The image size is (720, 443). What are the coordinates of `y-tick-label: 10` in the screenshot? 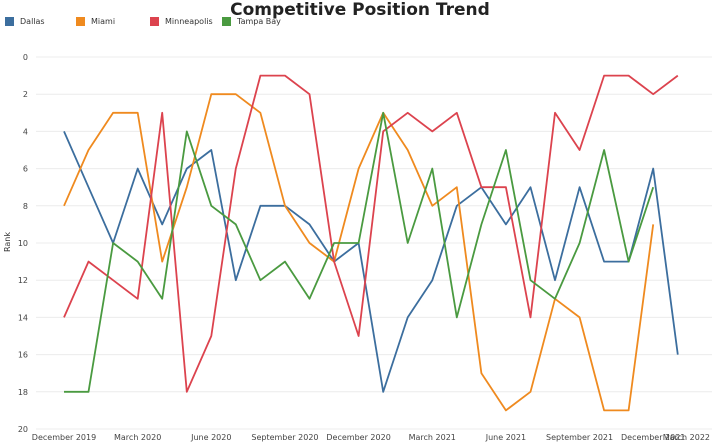 It's located at (23, 243).